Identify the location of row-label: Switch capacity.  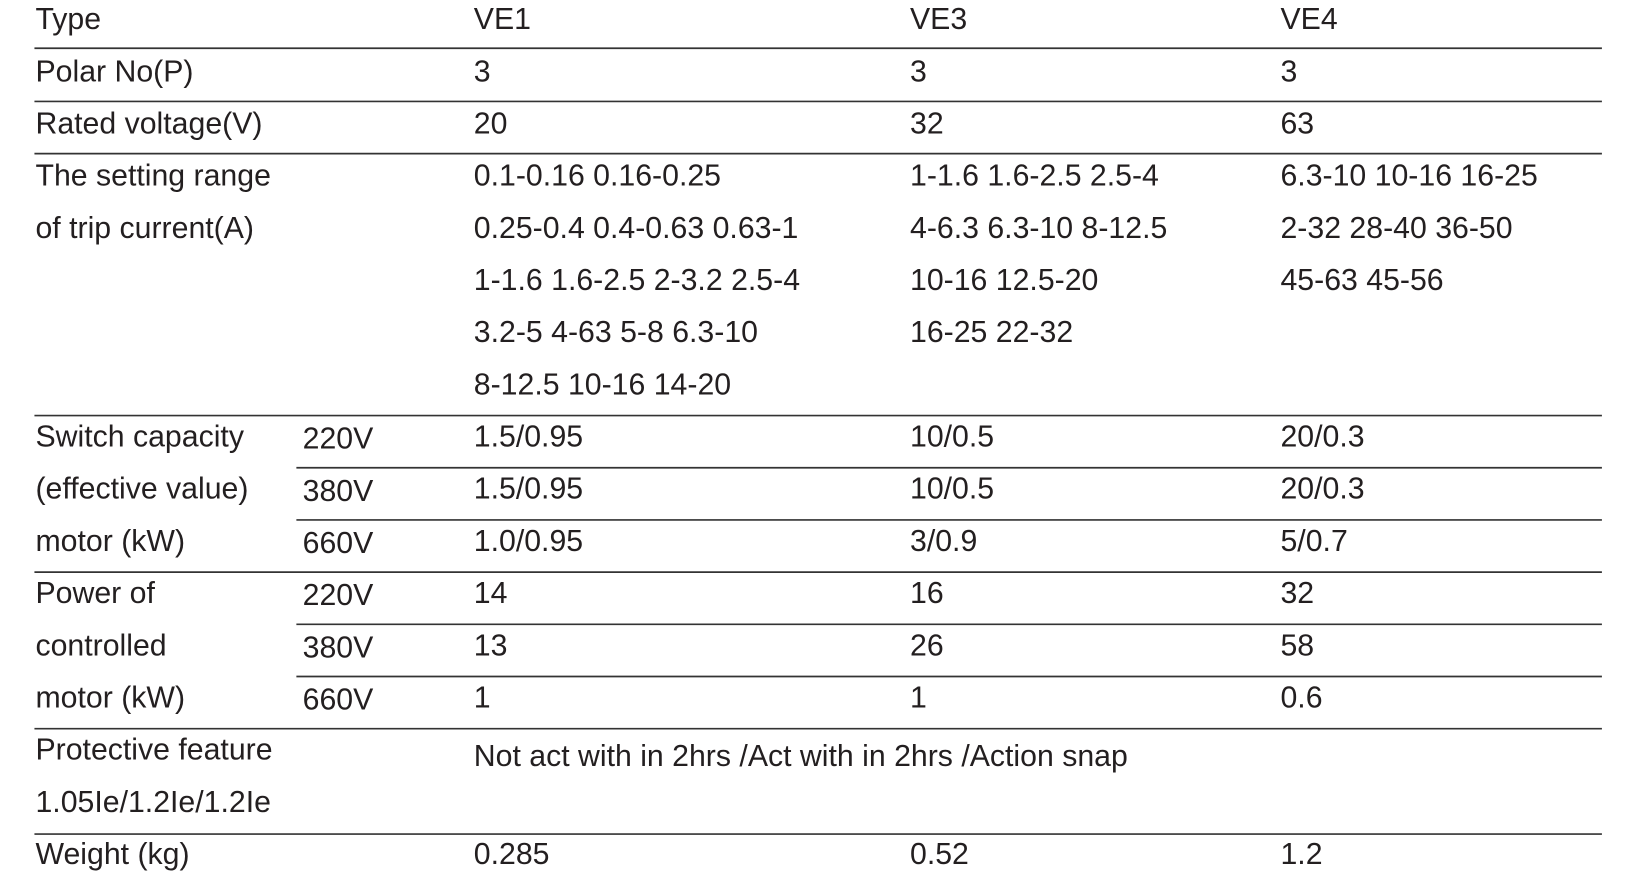
(139, 437).